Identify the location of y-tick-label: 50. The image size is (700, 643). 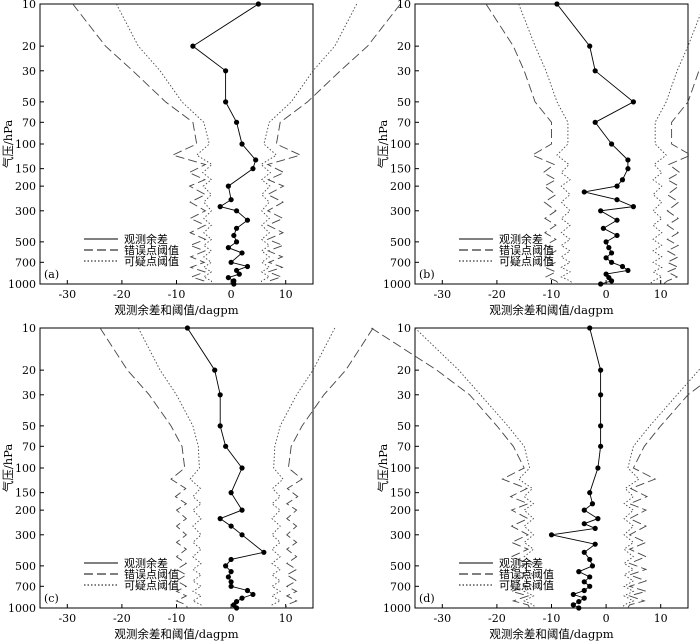
(404, 102).